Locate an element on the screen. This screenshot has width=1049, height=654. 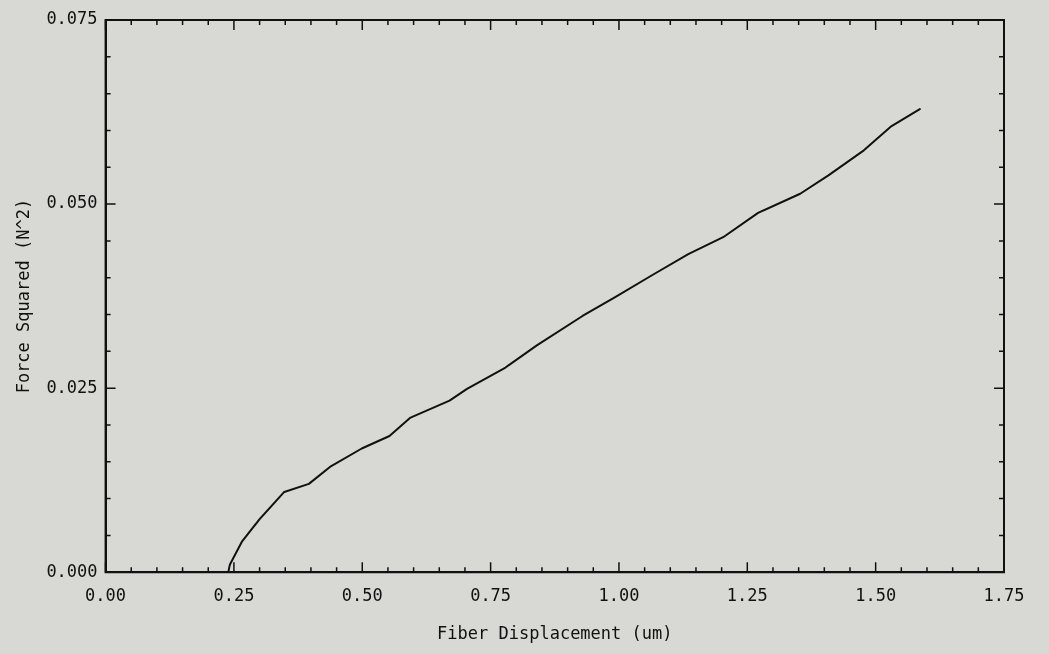
y-axis-title: Force Squared (N^2) is located at coordinates (22, 296).